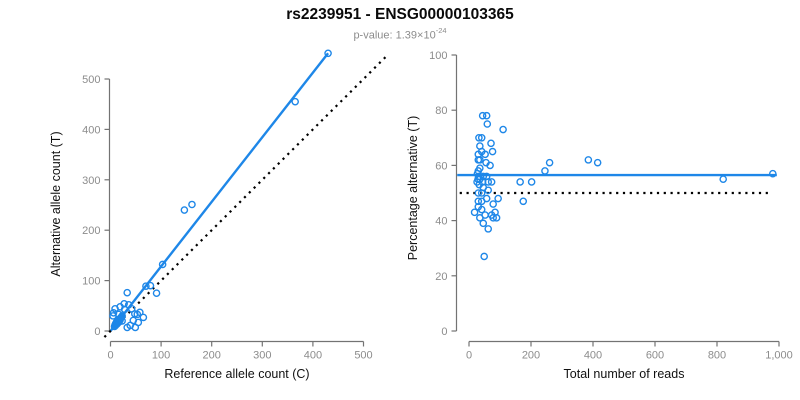  I want to click on right-y-axis-label: Percentage alternative (T), so click(413, 188).